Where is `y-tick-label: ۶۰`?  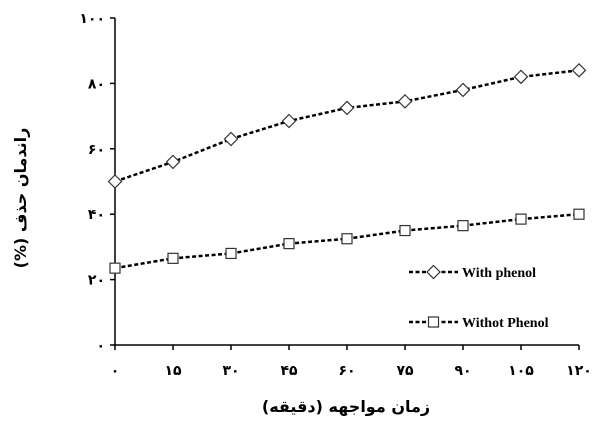
y-tick-label: ۶۰ is located at coordinates (96, 150).